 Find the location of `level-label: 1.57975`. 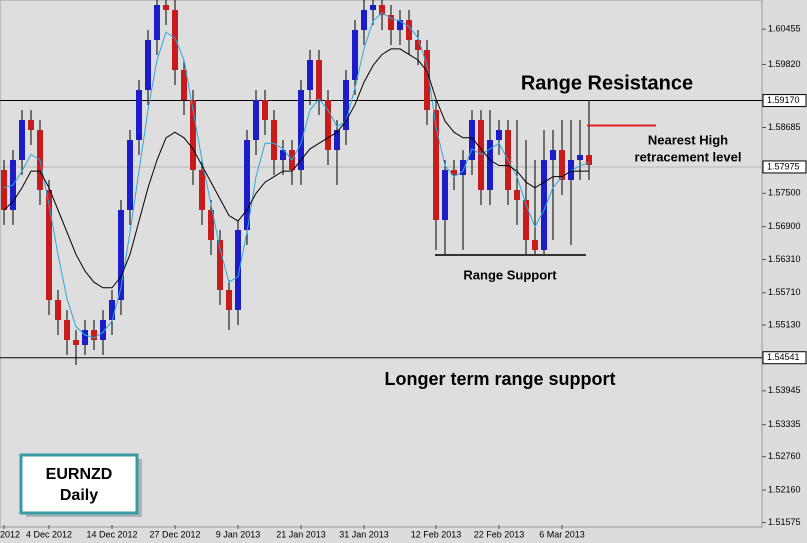

level-label: 1.57975 is located at coordinates (783, 166).